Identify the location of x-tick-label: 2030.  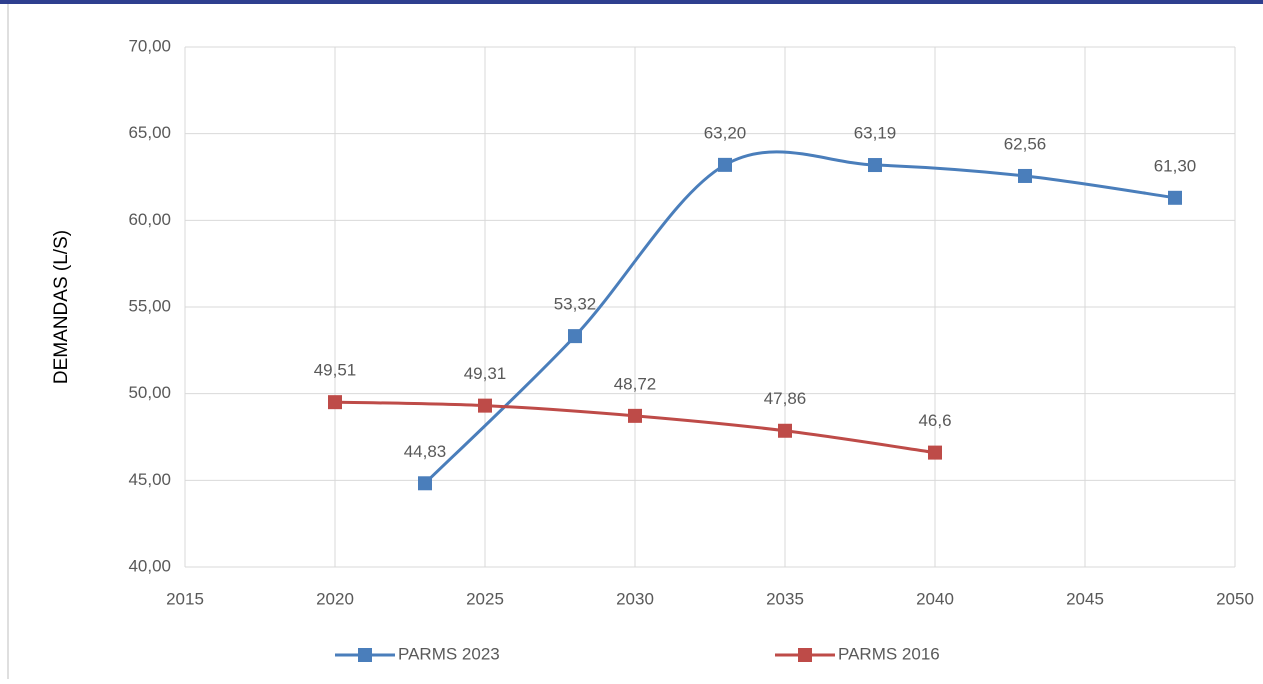
(635, 598).